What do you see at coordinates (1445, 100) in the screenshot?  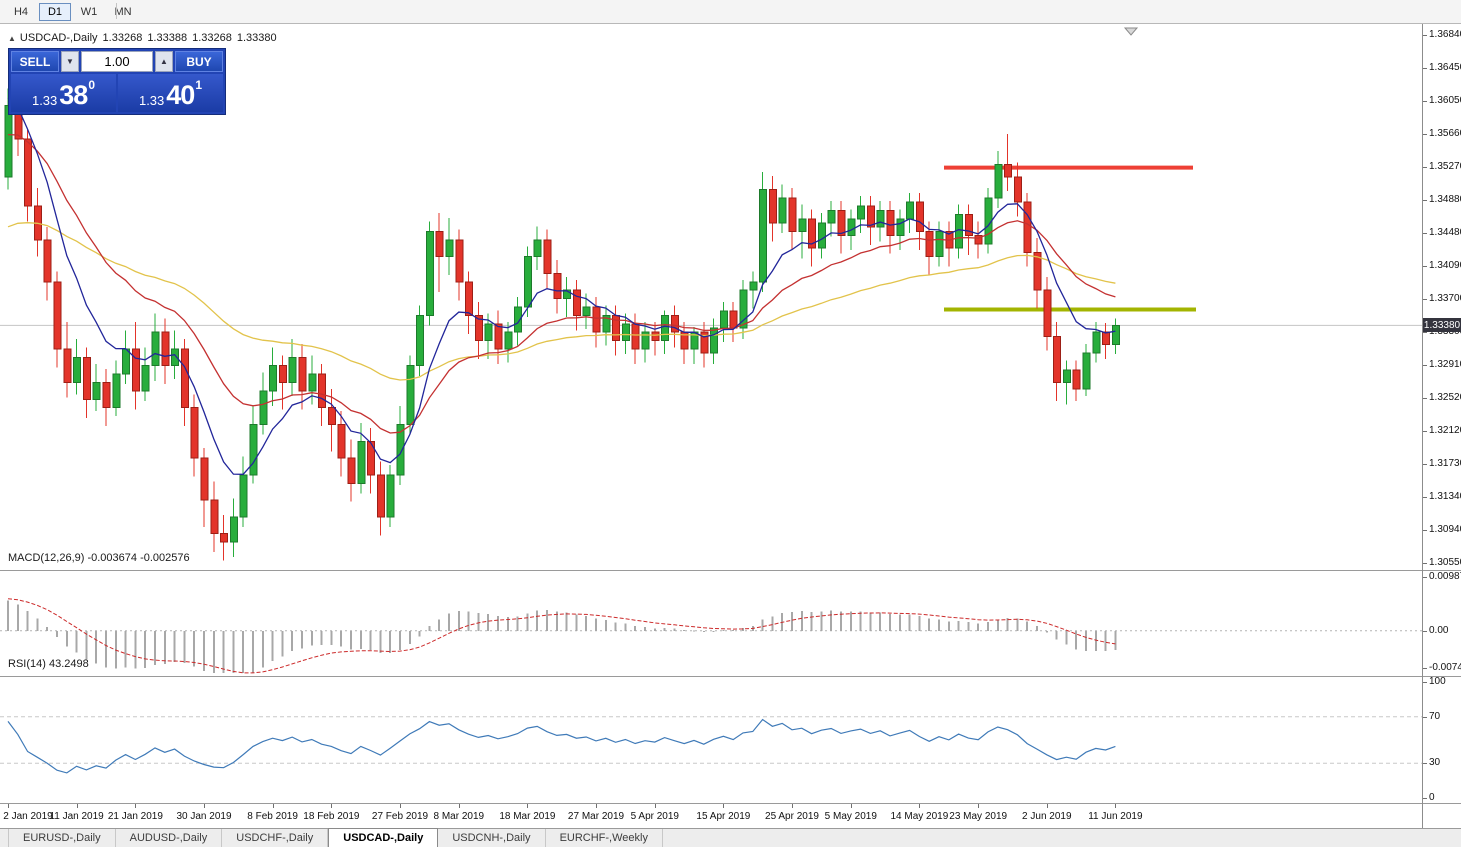 I see `price-axis-label: 1.36050` at bounding box center [1445, 100].